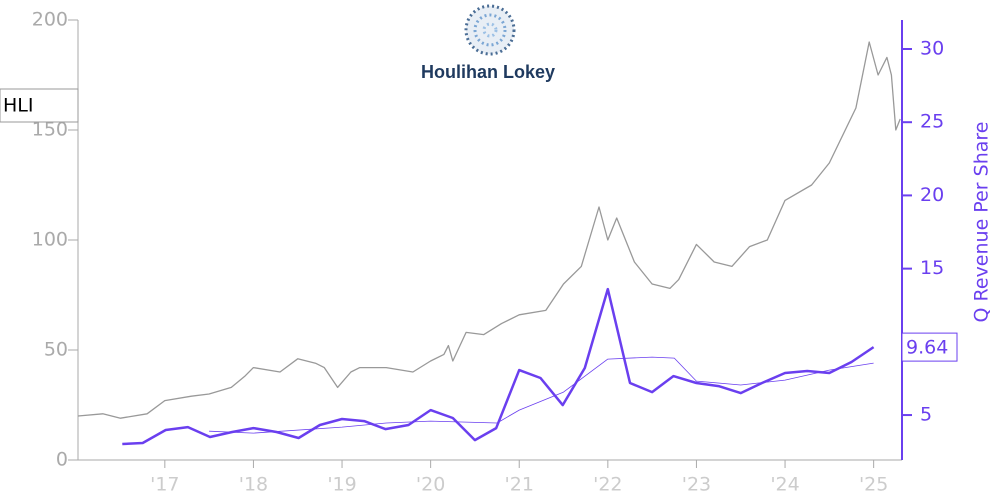 This screenshot has width=1000, height=504. I want to click on x-tick-label: '24, so click(784, 485).